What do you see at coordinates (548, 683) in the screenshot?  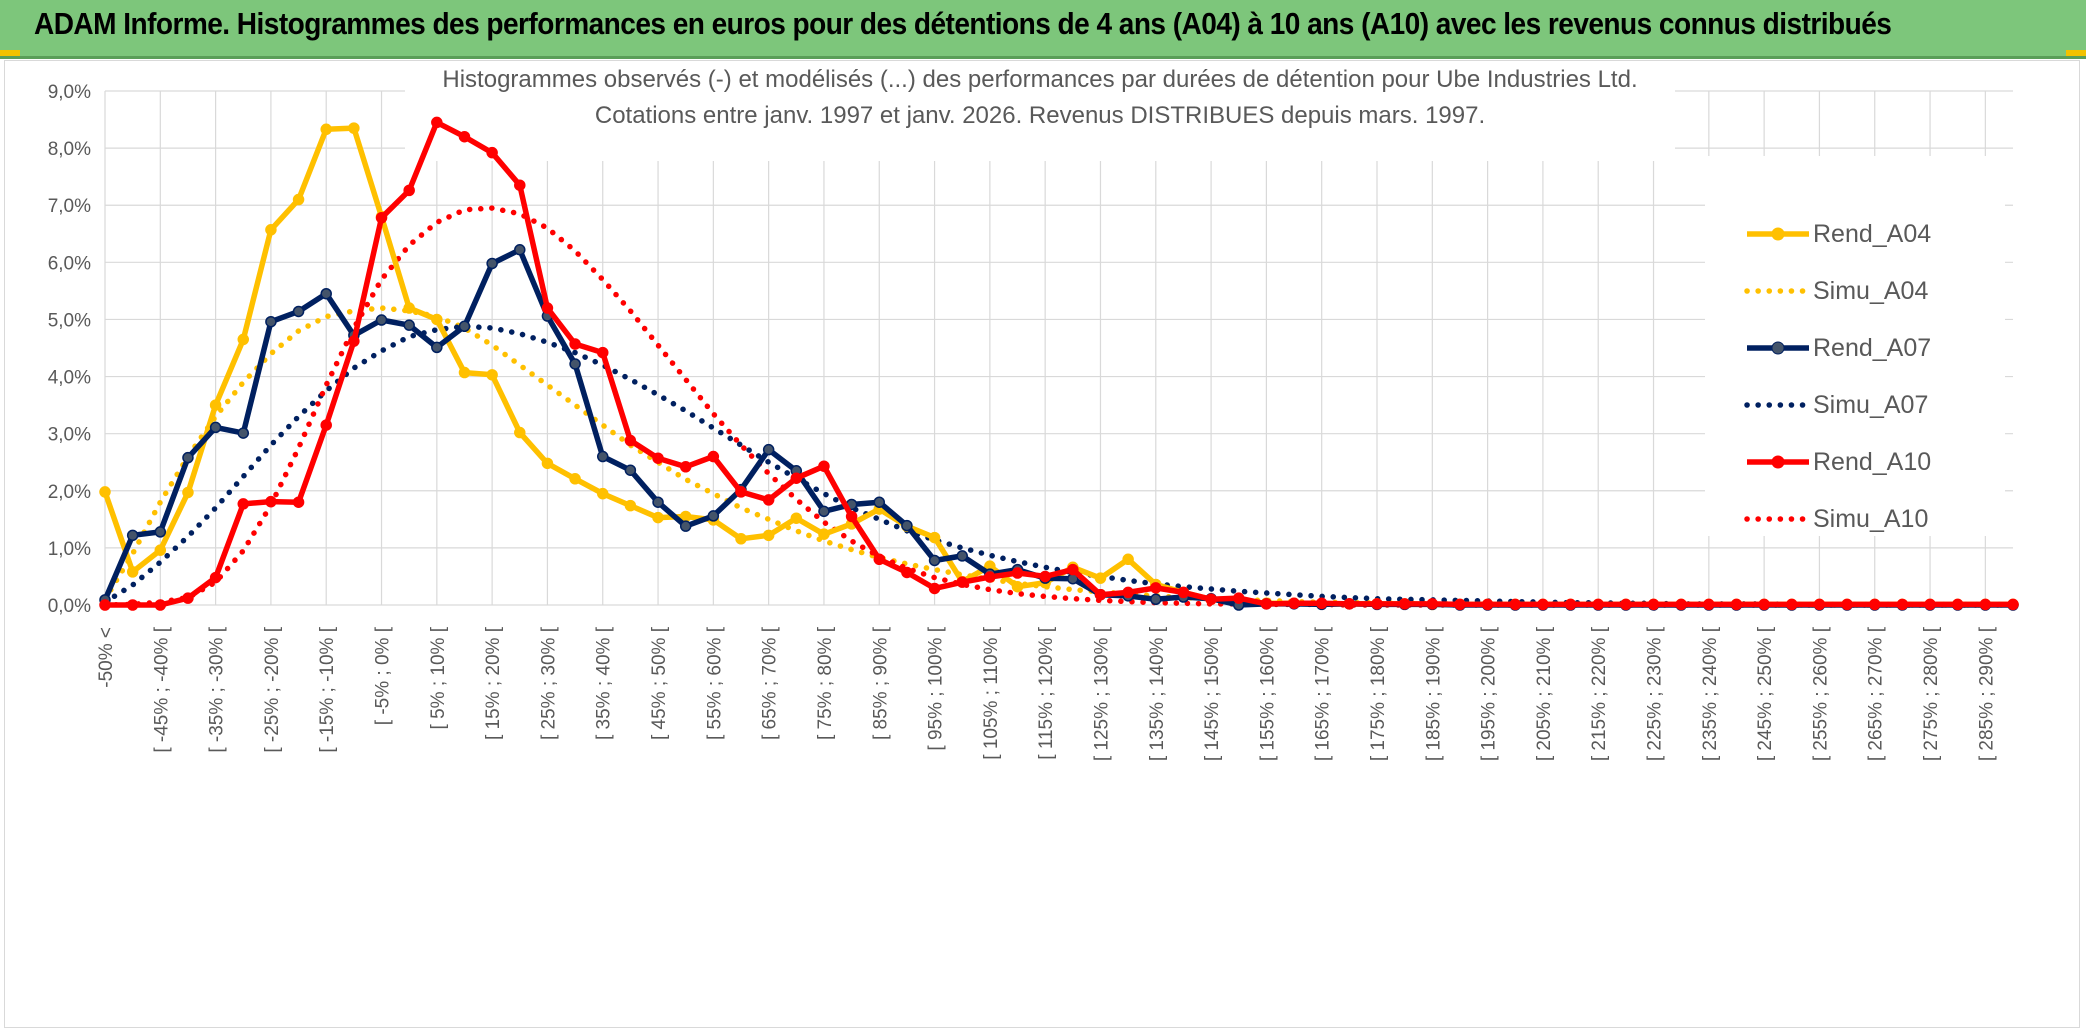 I see `x-tick-label: [ 25% ; 30% [` at bounding box center [548, 683].